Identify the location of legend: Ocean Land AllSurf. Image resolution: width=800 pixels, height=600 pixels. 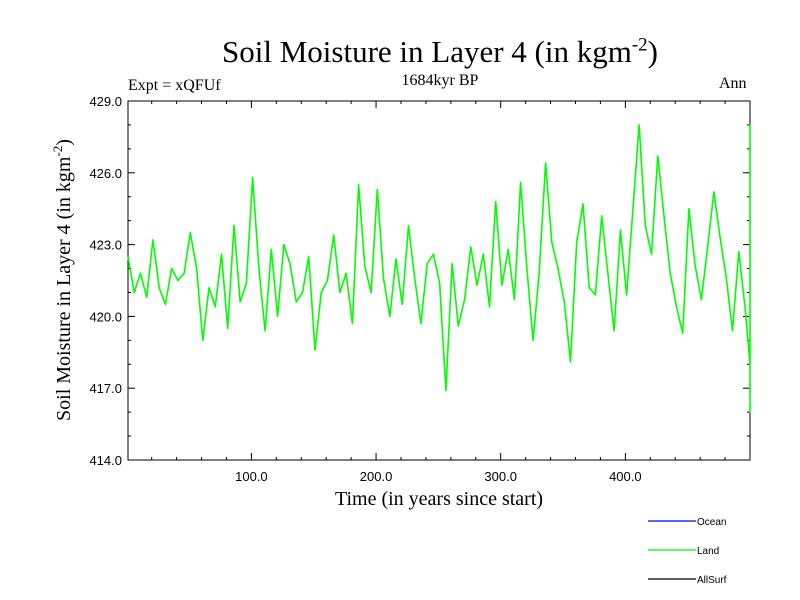
(687, 551).